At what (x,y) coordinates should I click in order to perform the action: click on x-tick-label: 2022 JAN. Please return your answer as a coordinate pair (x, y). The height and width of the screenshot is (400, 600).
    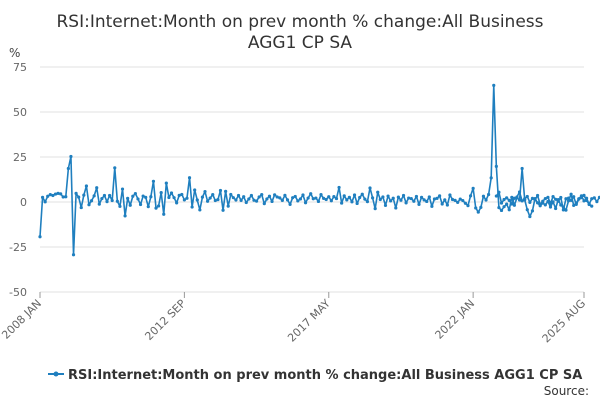
    Looking at the image, I should click on (455, 319).